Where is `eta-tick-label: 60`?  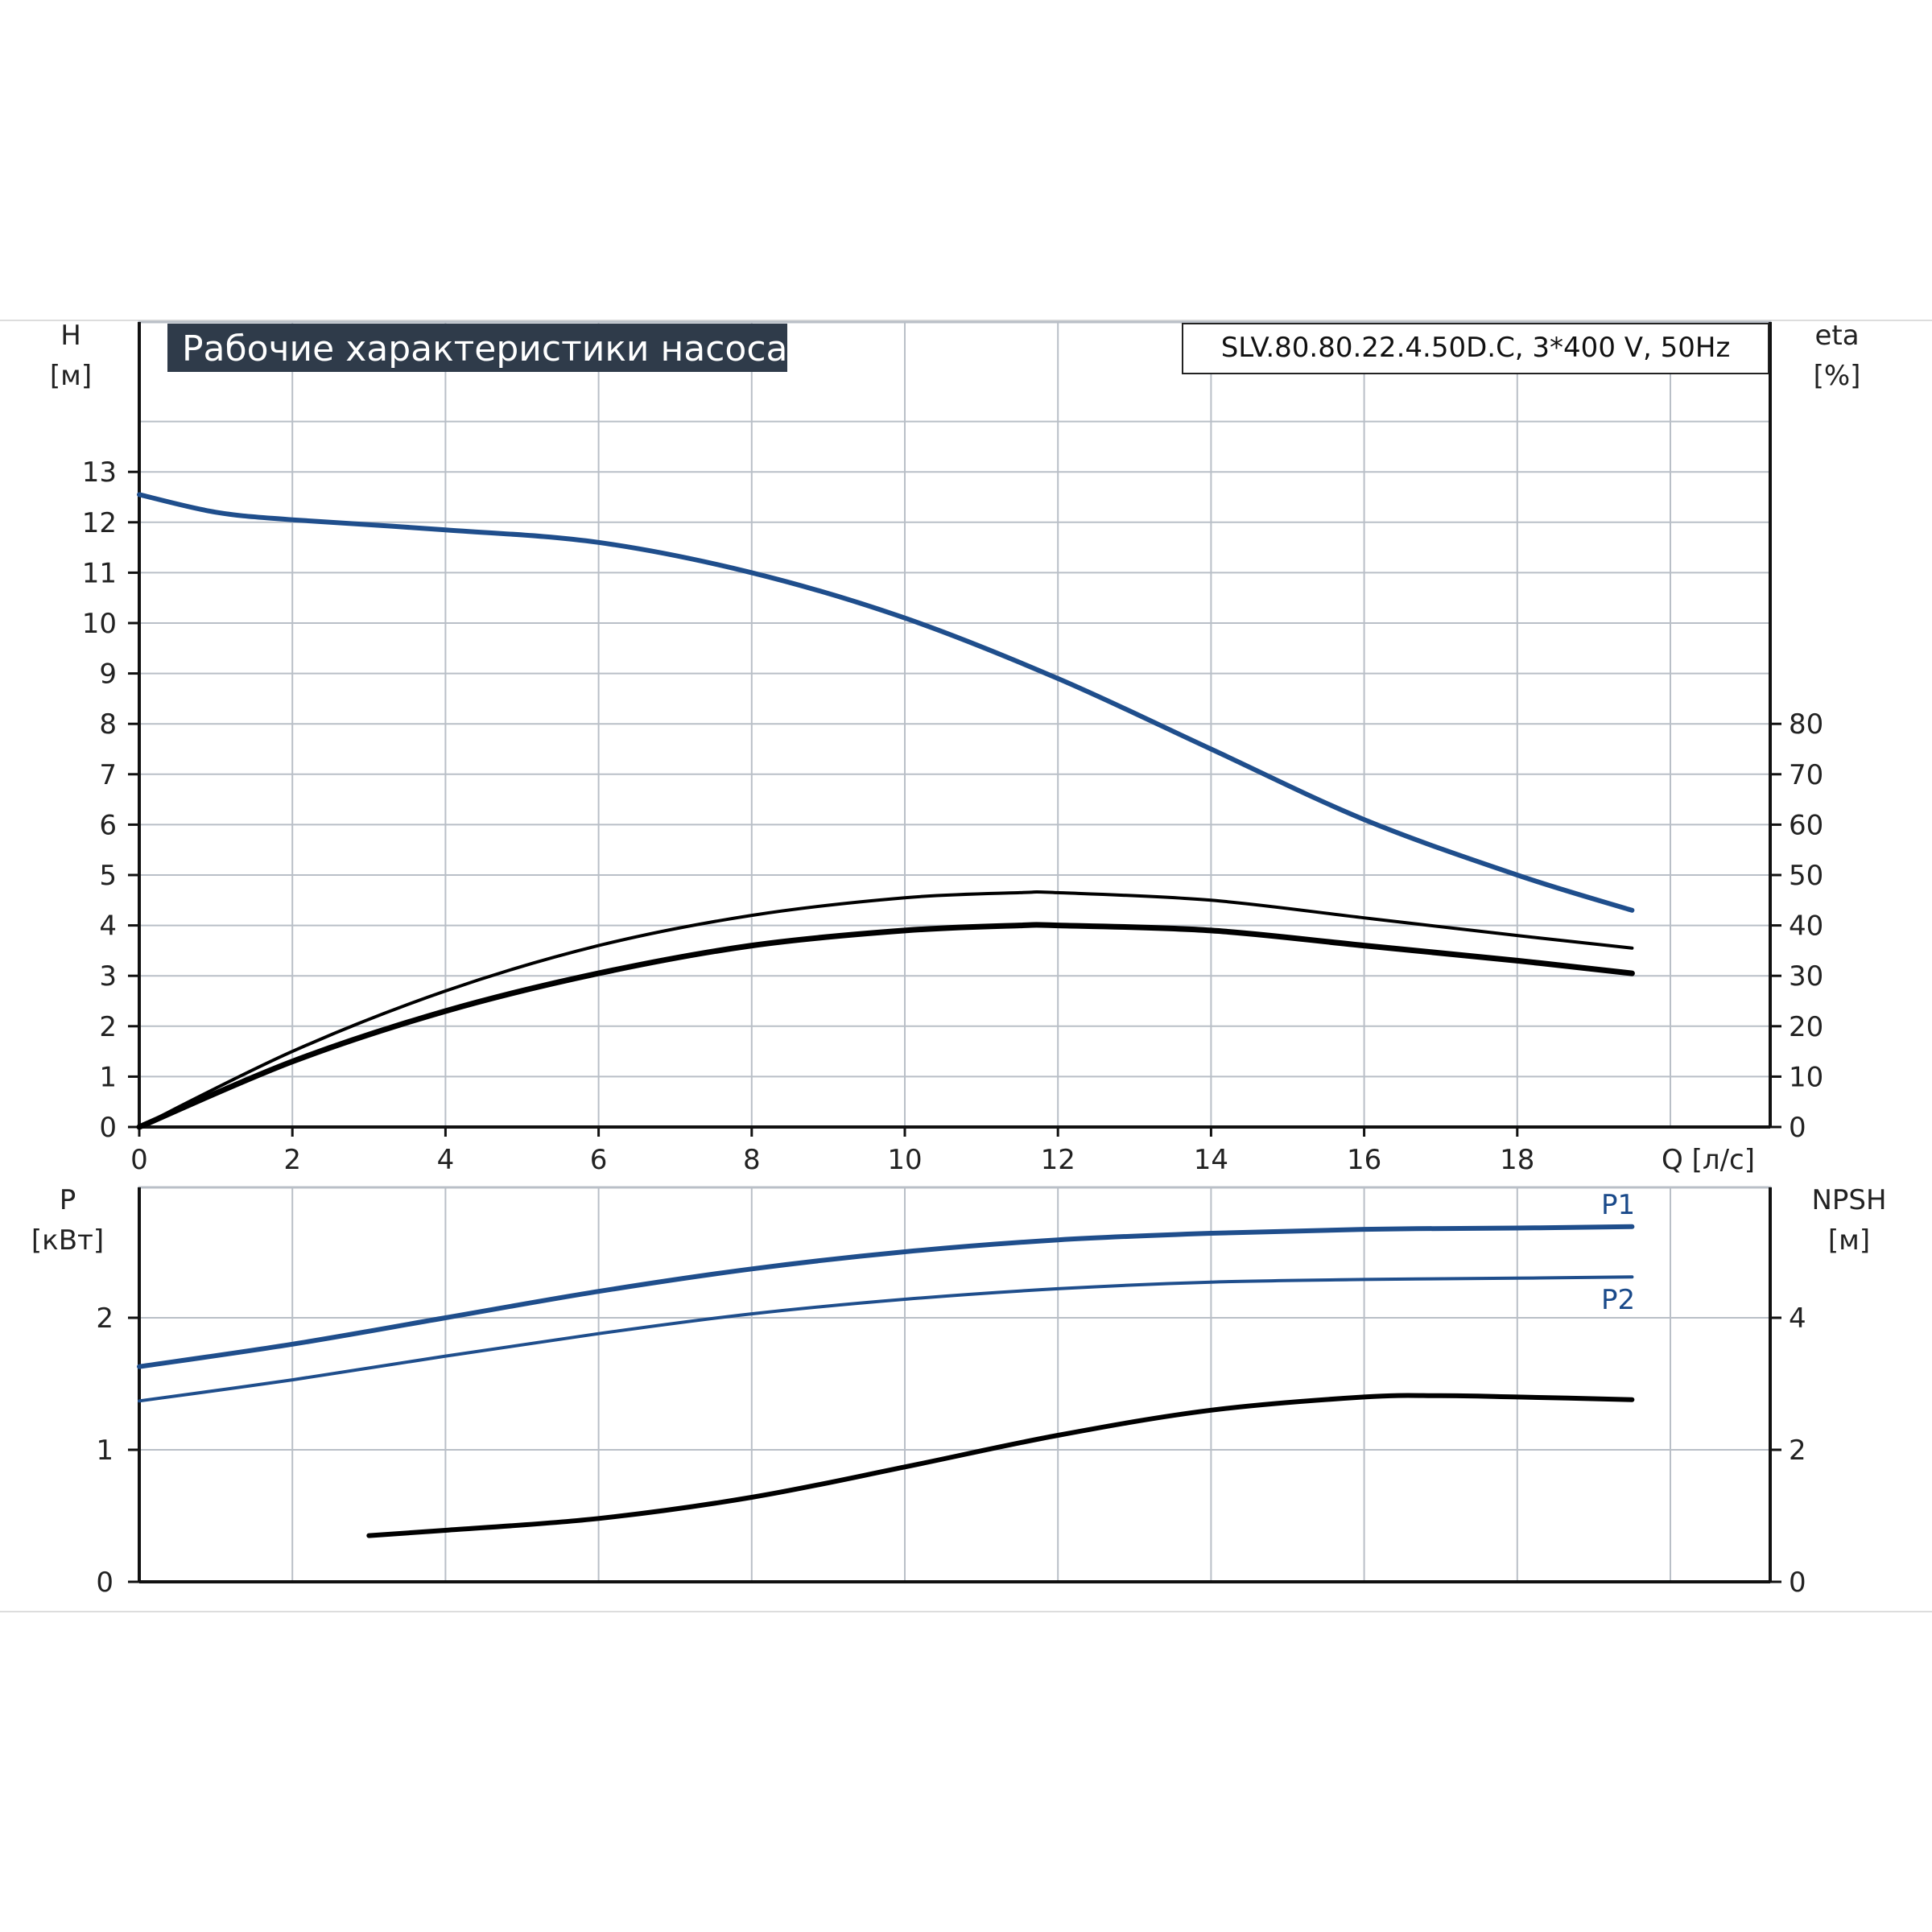
eta-tick-label: 60 is located at coordinates (1806, 825).